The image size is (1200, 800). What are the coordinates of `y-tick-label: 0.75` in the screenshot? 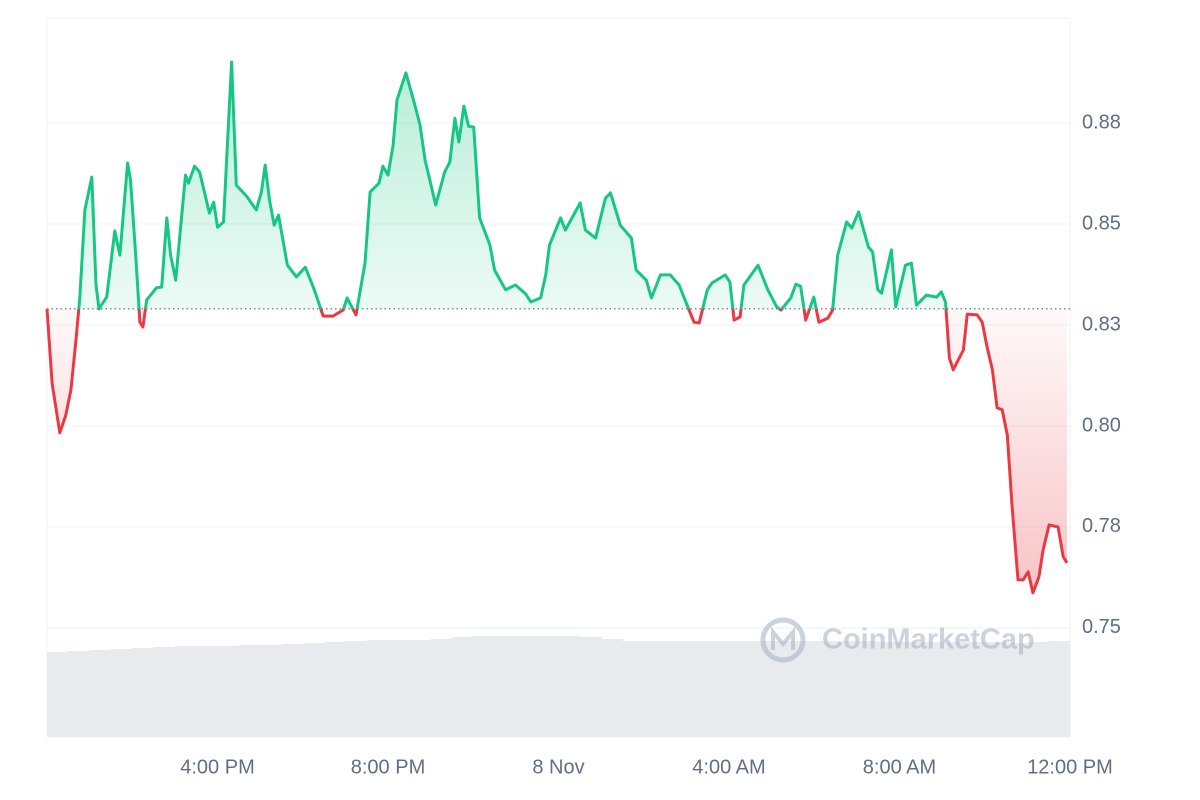 It's located at (1101, 627).